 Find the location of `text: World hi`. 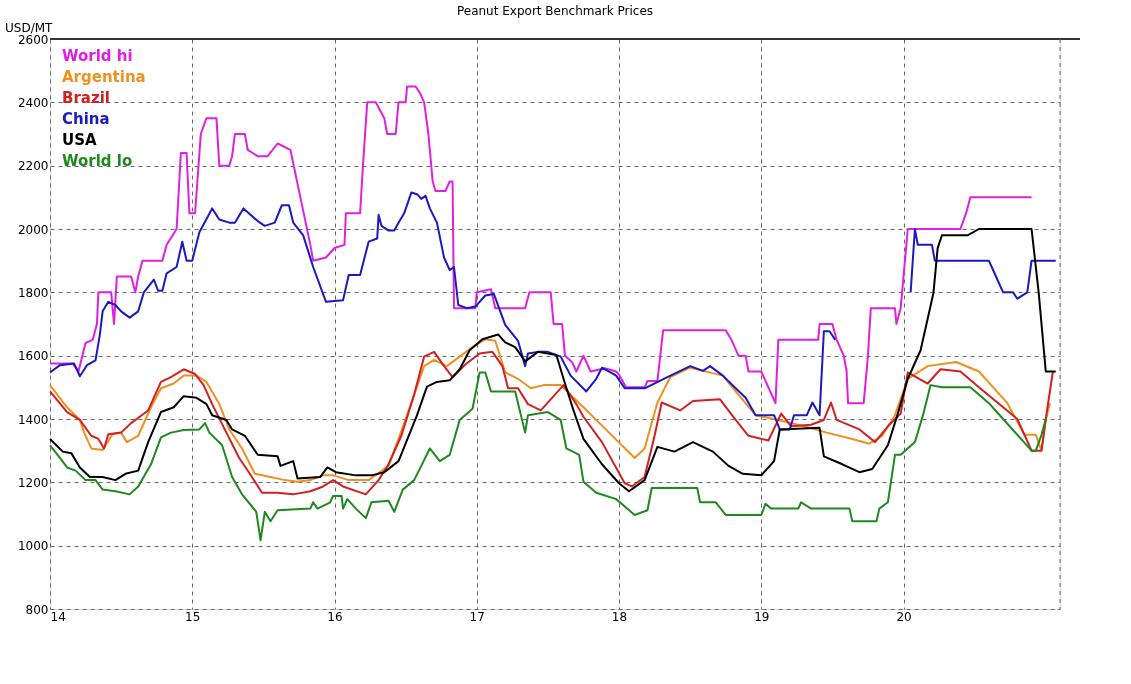

text: World hi is located at coordinates (97, 56).